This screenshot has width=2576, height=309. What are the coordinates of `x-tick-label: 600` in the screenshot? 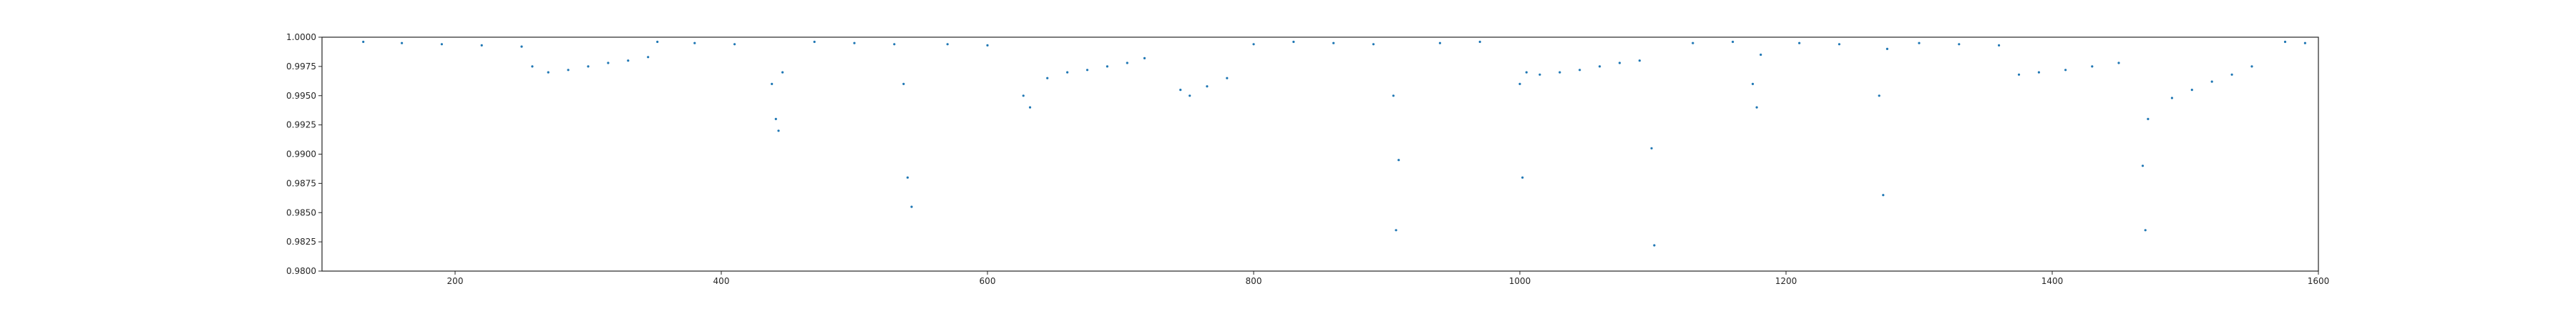 It's located at (988, 281).